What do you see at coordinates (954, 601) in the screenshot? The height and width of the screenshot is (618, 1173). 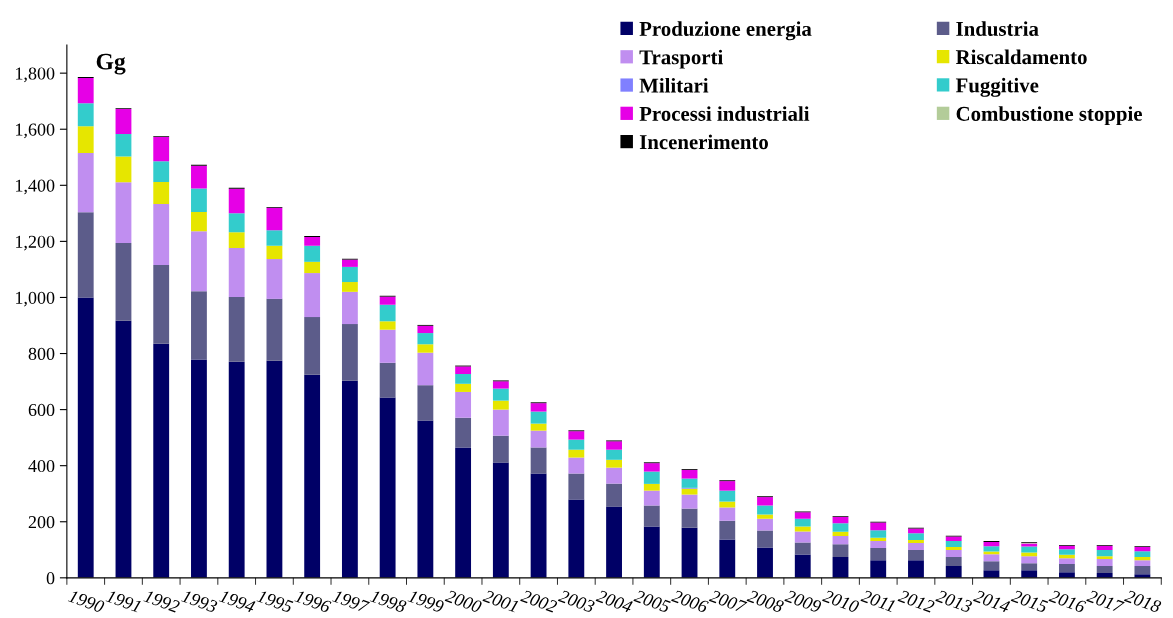 I see `x-tick-label: 2013` at bounding box center [954, 601].